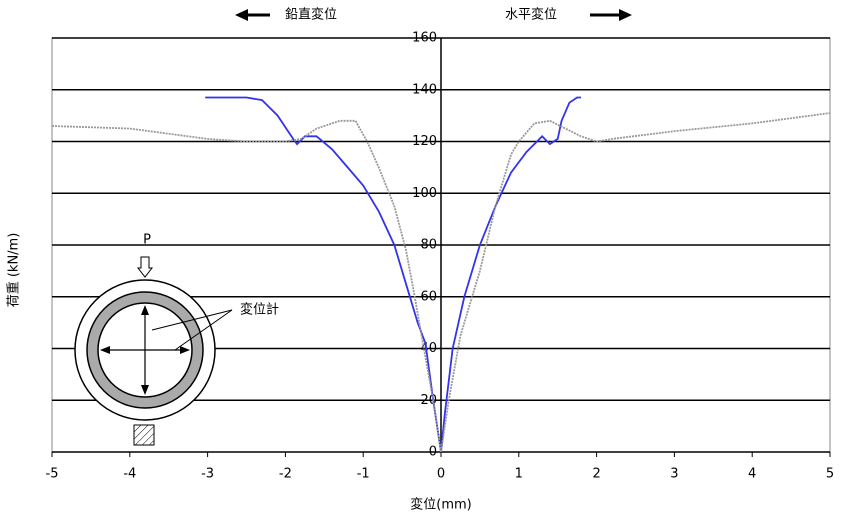 This screenshot has width=860, height=529. What do you see at coordinates (311, 15) in the screenshot?
I see `annotation: 鉛直変位` at bounding box center [311, 15].